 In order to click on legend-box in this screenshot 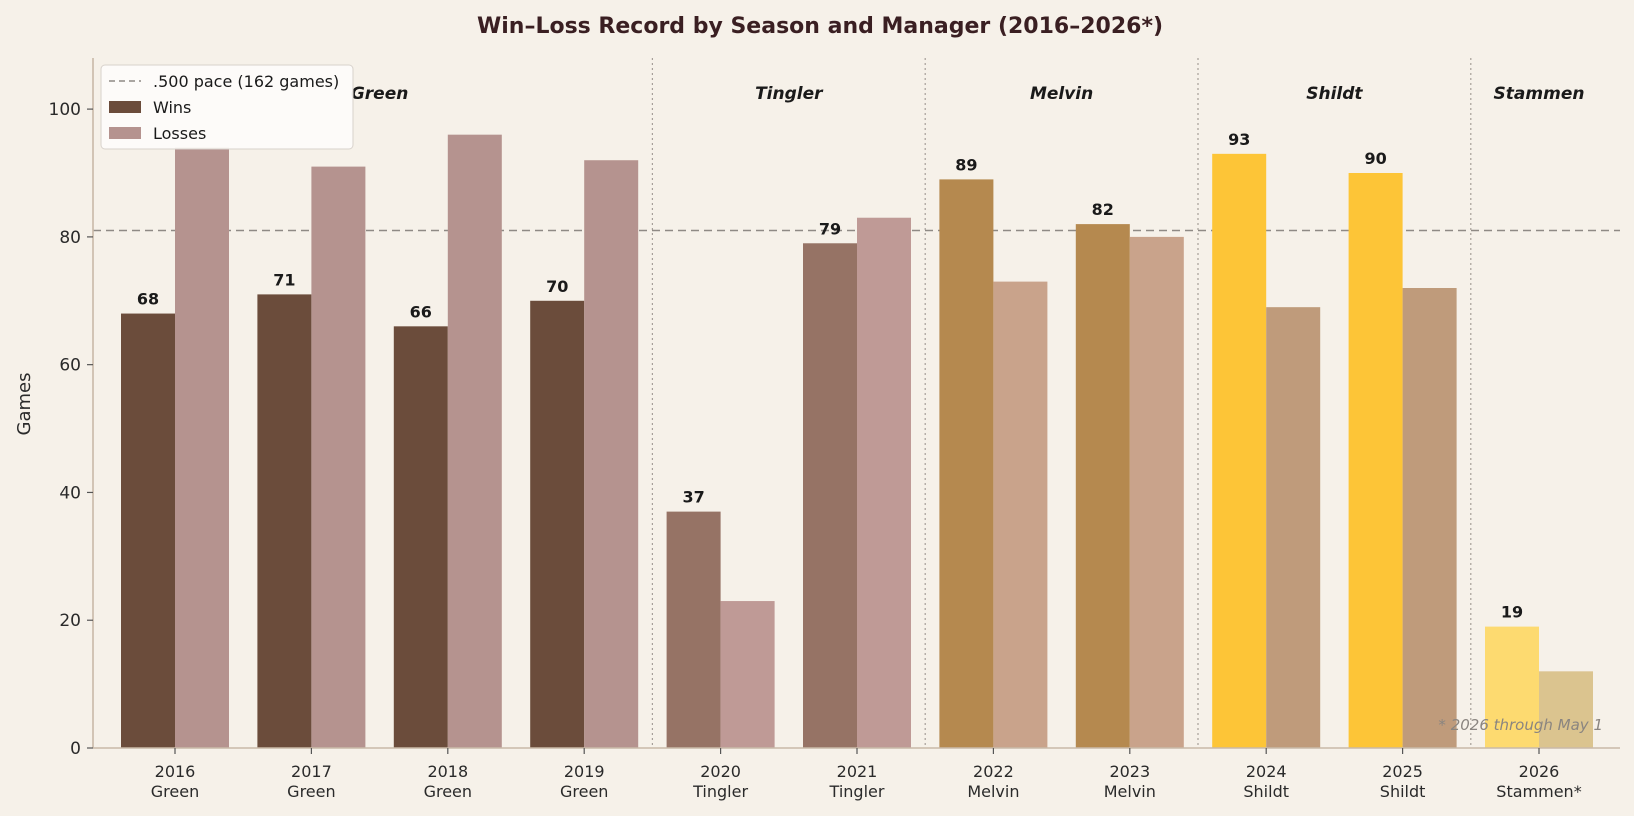, I will do `click(227, 107)`.